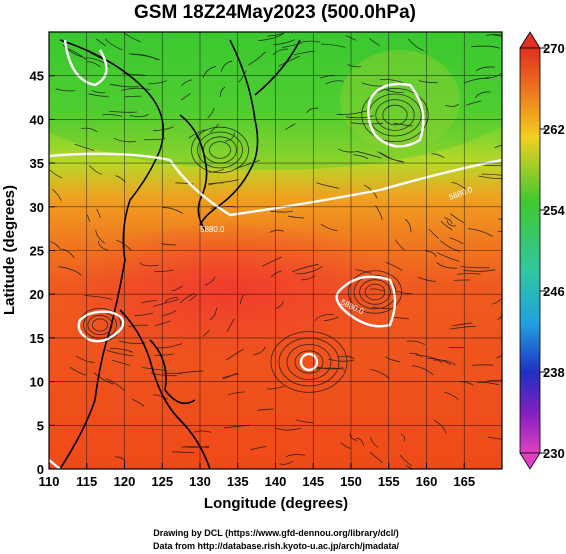 This screenshot has height=554, width=566. I want to click on y-axis-label: Latitude (degrees), so click(9, 250).